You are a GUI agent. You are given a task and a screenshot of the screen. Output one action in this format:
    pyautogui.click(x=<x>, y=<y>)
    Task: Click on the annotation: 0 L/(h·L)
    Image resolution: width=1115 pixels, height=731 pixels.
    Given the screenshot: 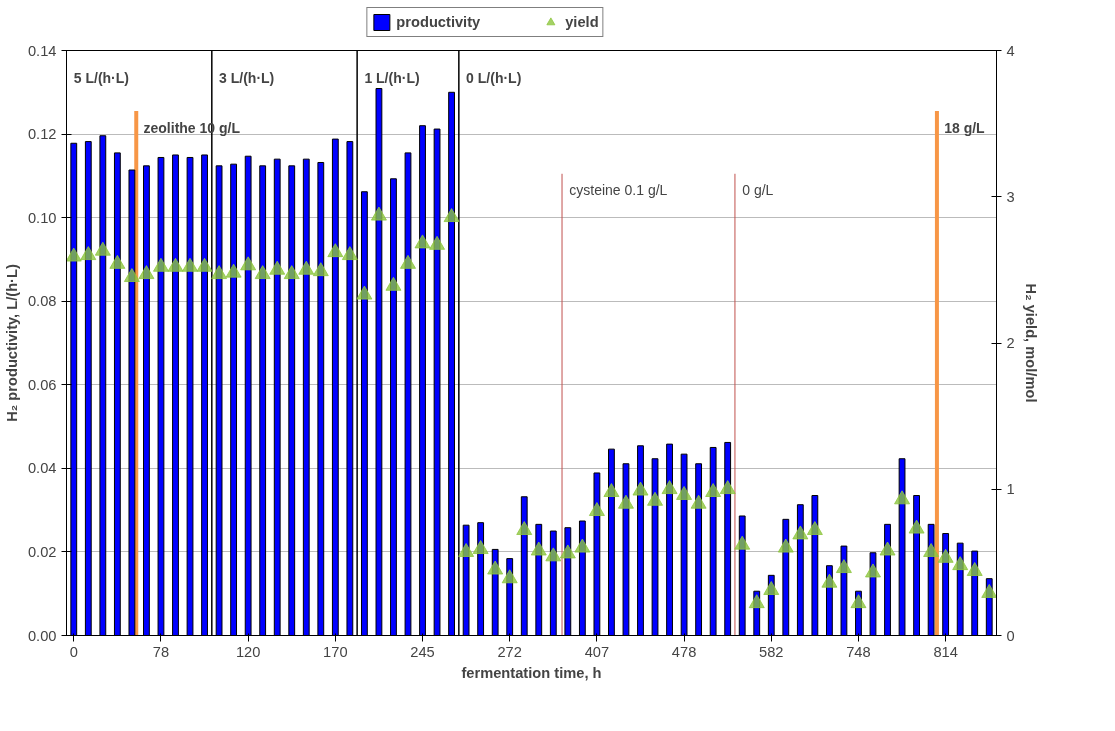 What is the action you would take?
    pyautogui.click(x=494, y=77)
    